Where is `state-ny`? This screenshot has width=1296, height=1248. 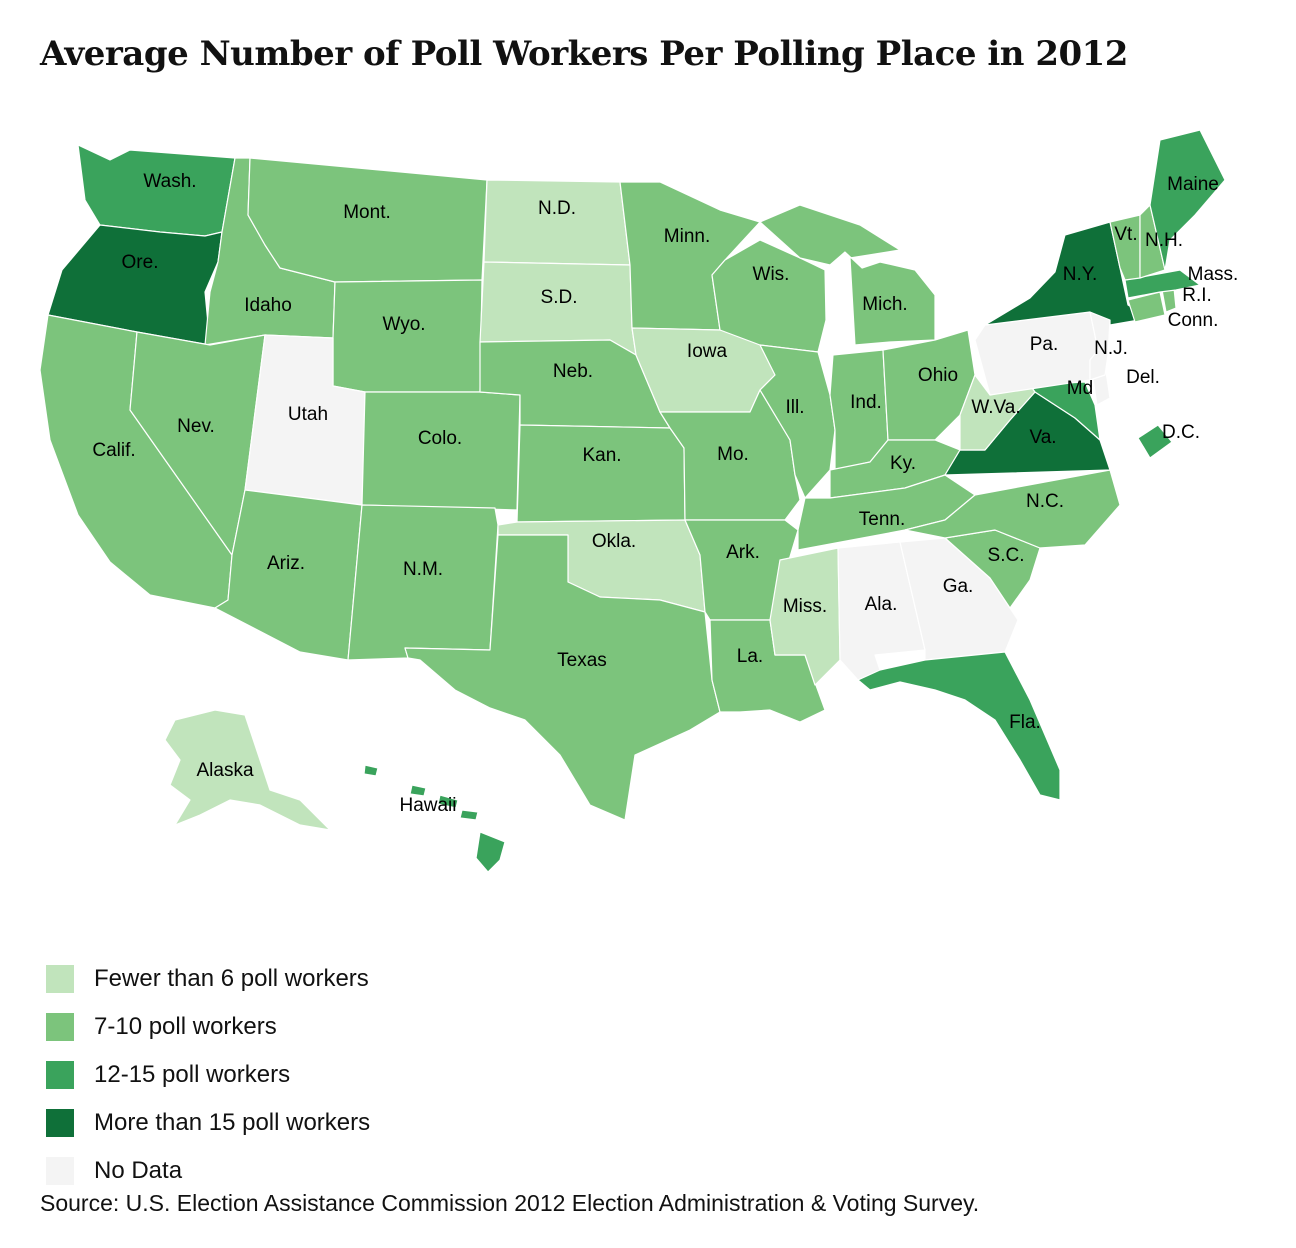 state-ny is located at coordinates (1067, 273).